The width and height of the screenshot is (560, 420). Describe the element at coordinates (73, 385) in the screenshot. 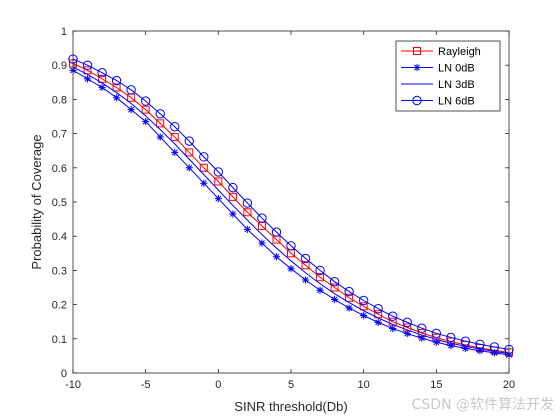

I see `x-tick-label: -10` at that location.